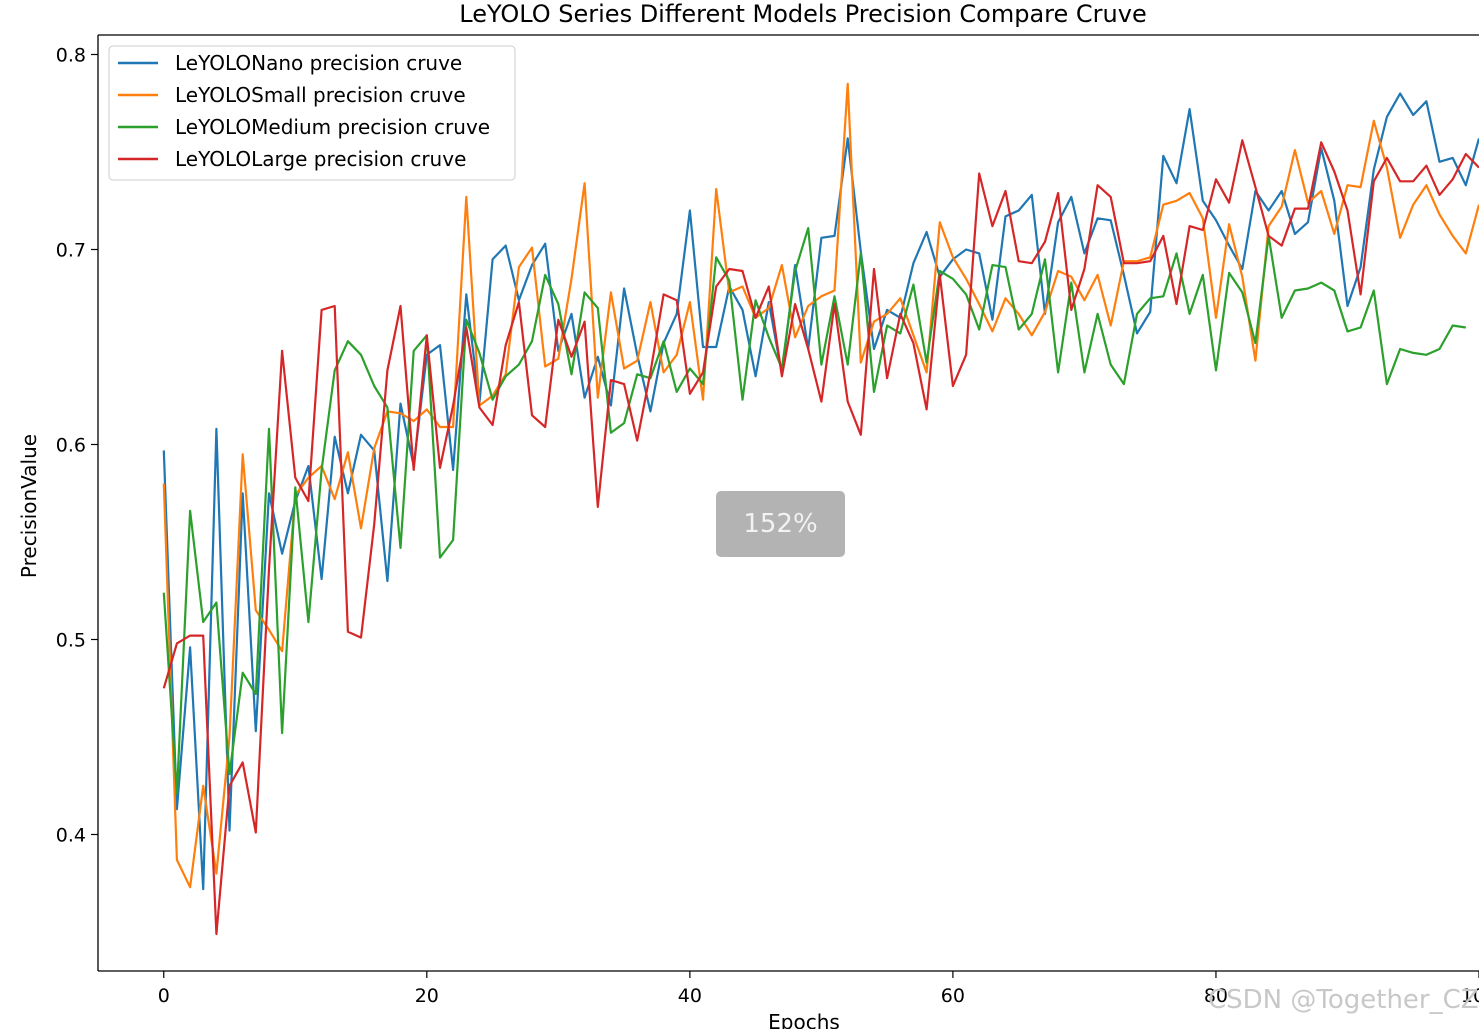 The height and width of the screenshot is (1029, 1479). I want to click on x-tick-label: 20, so click(427, 996).